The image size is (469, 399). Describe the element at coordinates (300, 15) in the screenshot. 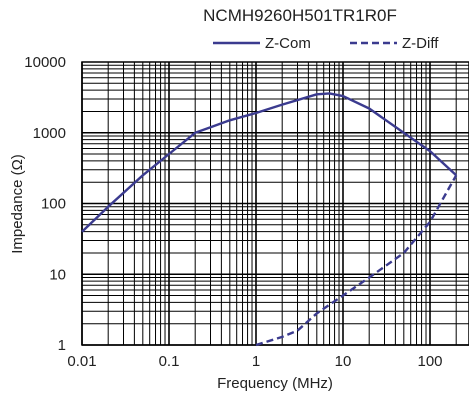

I see `chart-title: NCMH9260H501TR1R0F` at that location.